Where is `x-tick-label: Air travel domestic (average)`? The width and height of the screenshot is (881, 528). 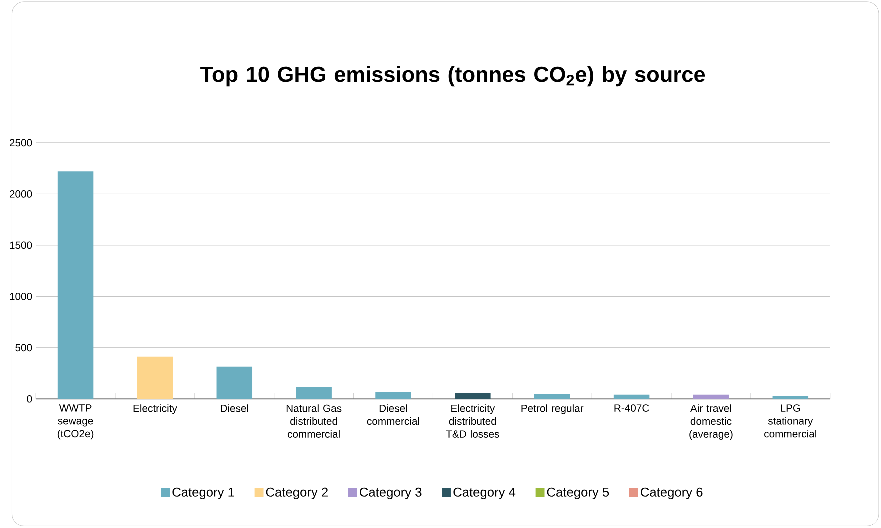
x-tick-label: Air travel domestic (average) is located at coordinates (711, 422).